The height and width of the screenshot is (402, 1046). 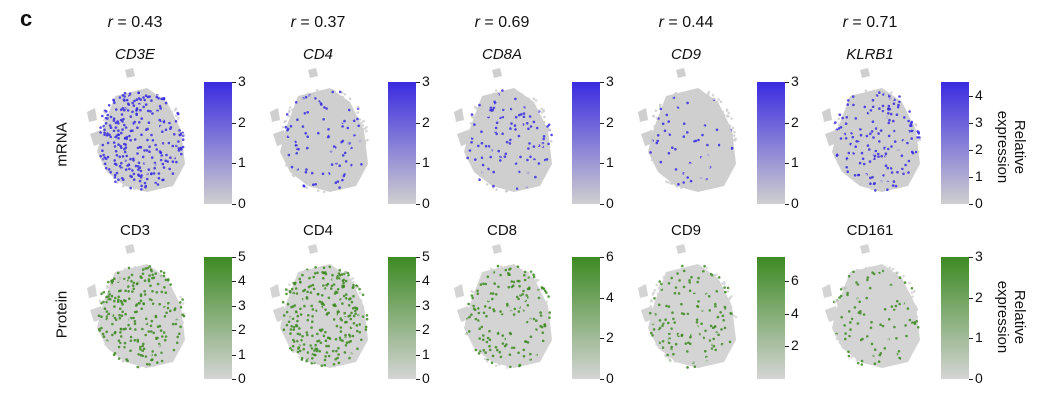 I want to click on colorbar-protein, so click(x=955, y=318).